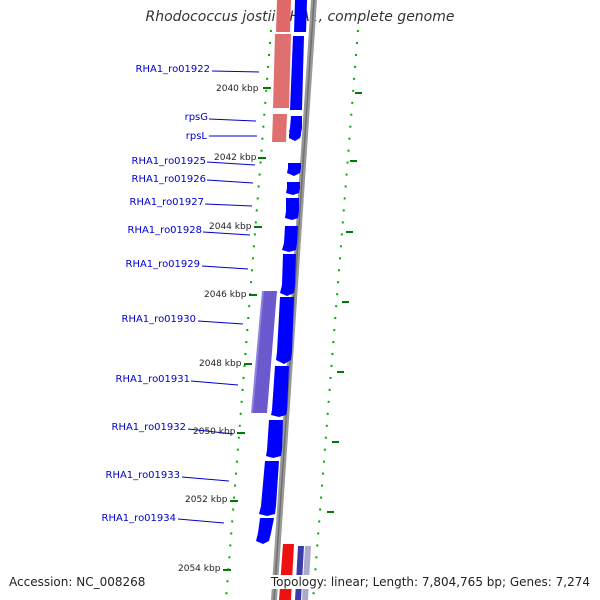 The image size is (600, 600). I want to click on scale-label: 2042 kbp, so click(235, 158).